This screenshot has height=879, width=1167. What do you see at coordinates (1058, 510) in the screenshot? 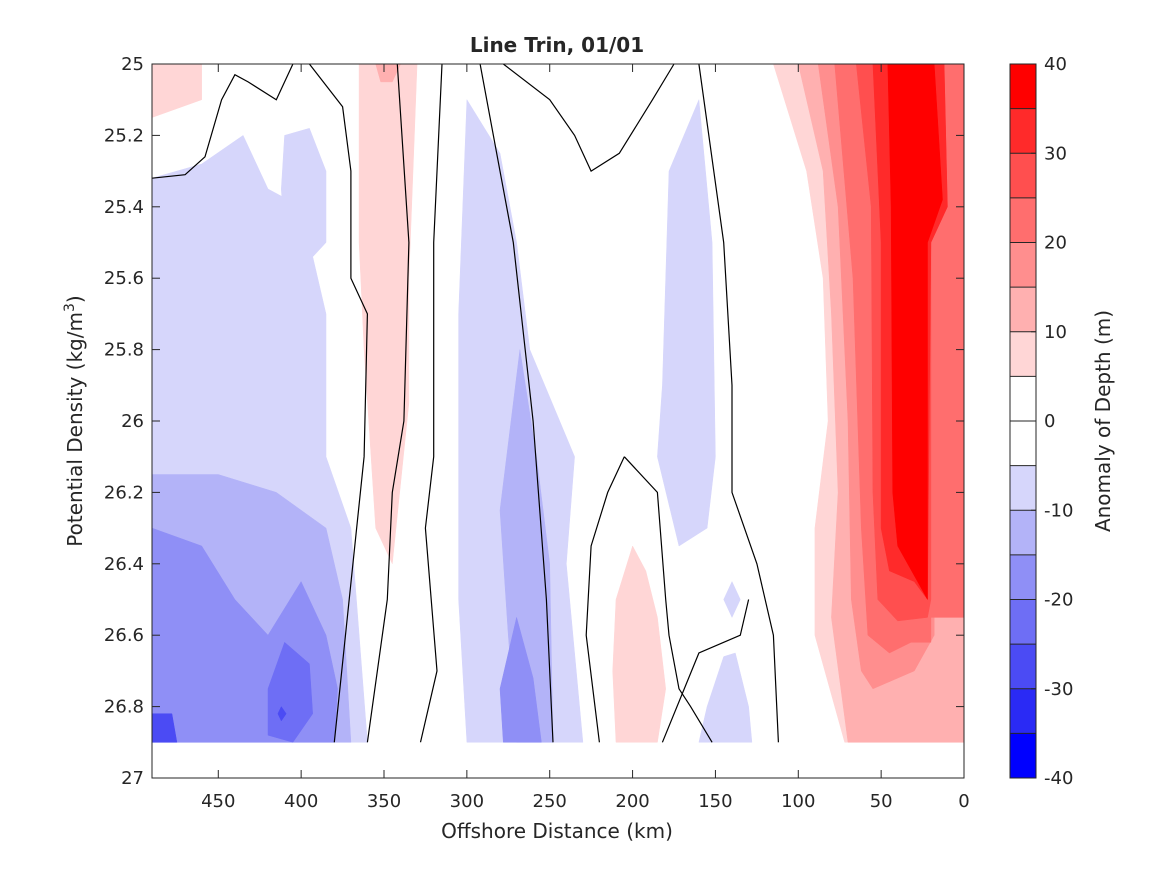
I see `colorbar-tick-label: -10` at bounding box center [1058, 510].